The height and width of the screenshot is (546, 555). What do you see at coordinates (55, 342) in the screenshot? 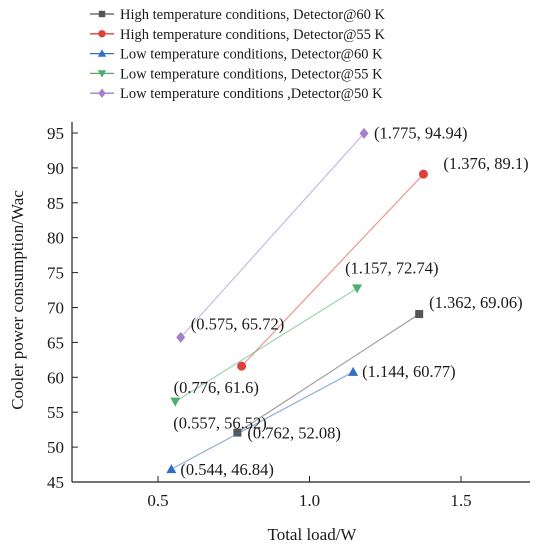
I see `y-tick-label: 65` at bounding box center [55, 342].